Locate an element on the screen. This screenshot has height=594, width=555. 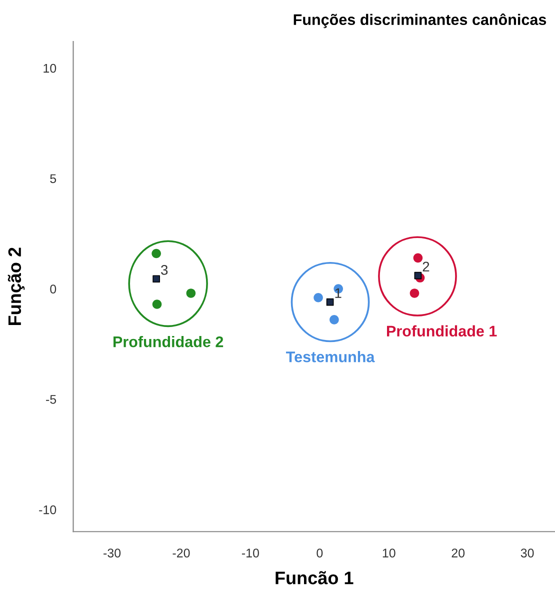
y-tick-label: -10 is located at coordinates (47, 509).